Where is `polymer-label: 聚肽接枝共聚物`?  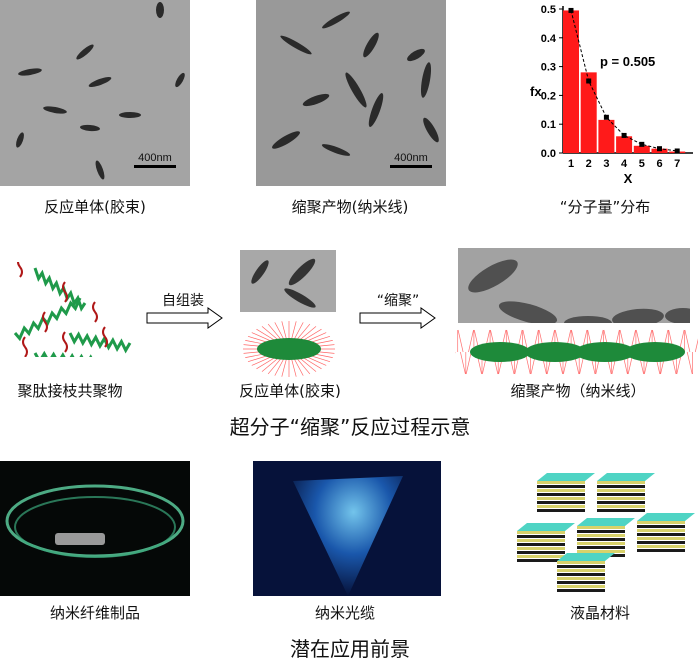 polymer-label: 聚肽接枝共聚物 is located at coordinates (70, 391).